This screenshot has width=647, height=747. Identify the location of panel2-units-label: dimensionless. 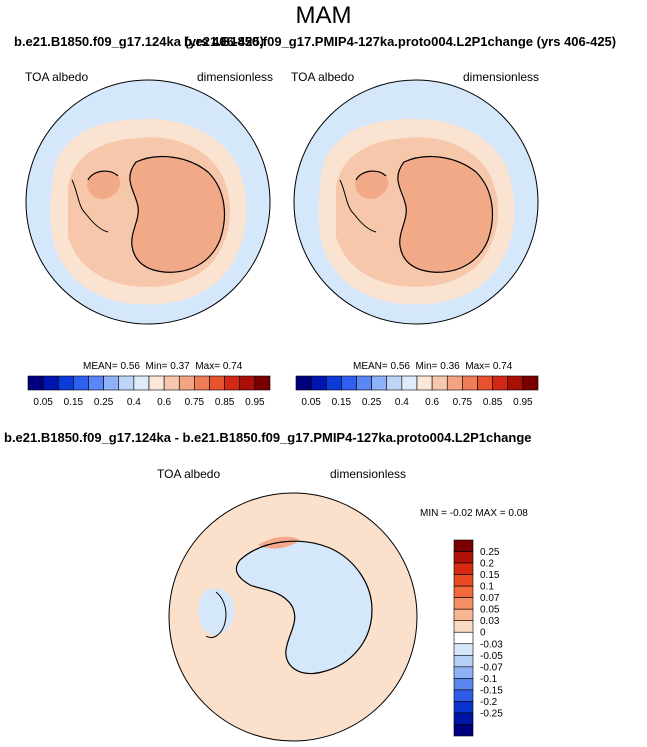
(501, 77).